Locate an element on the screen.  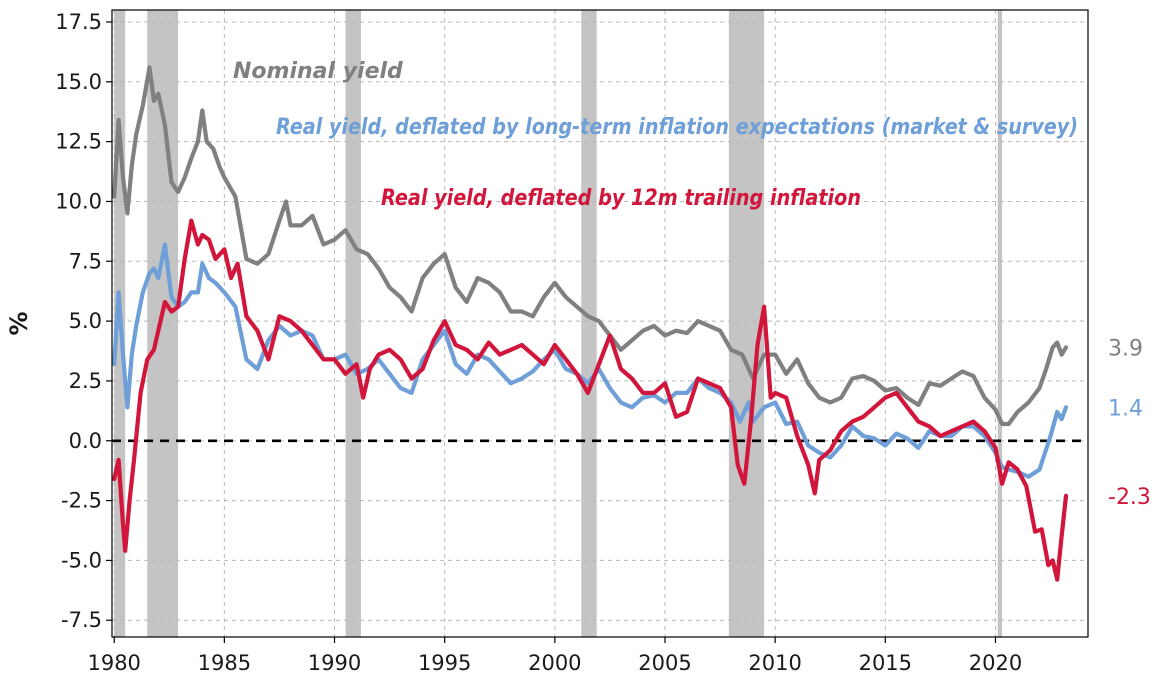
y-tick-label-5.0: 5.0 is located at coordinates (85, 321).